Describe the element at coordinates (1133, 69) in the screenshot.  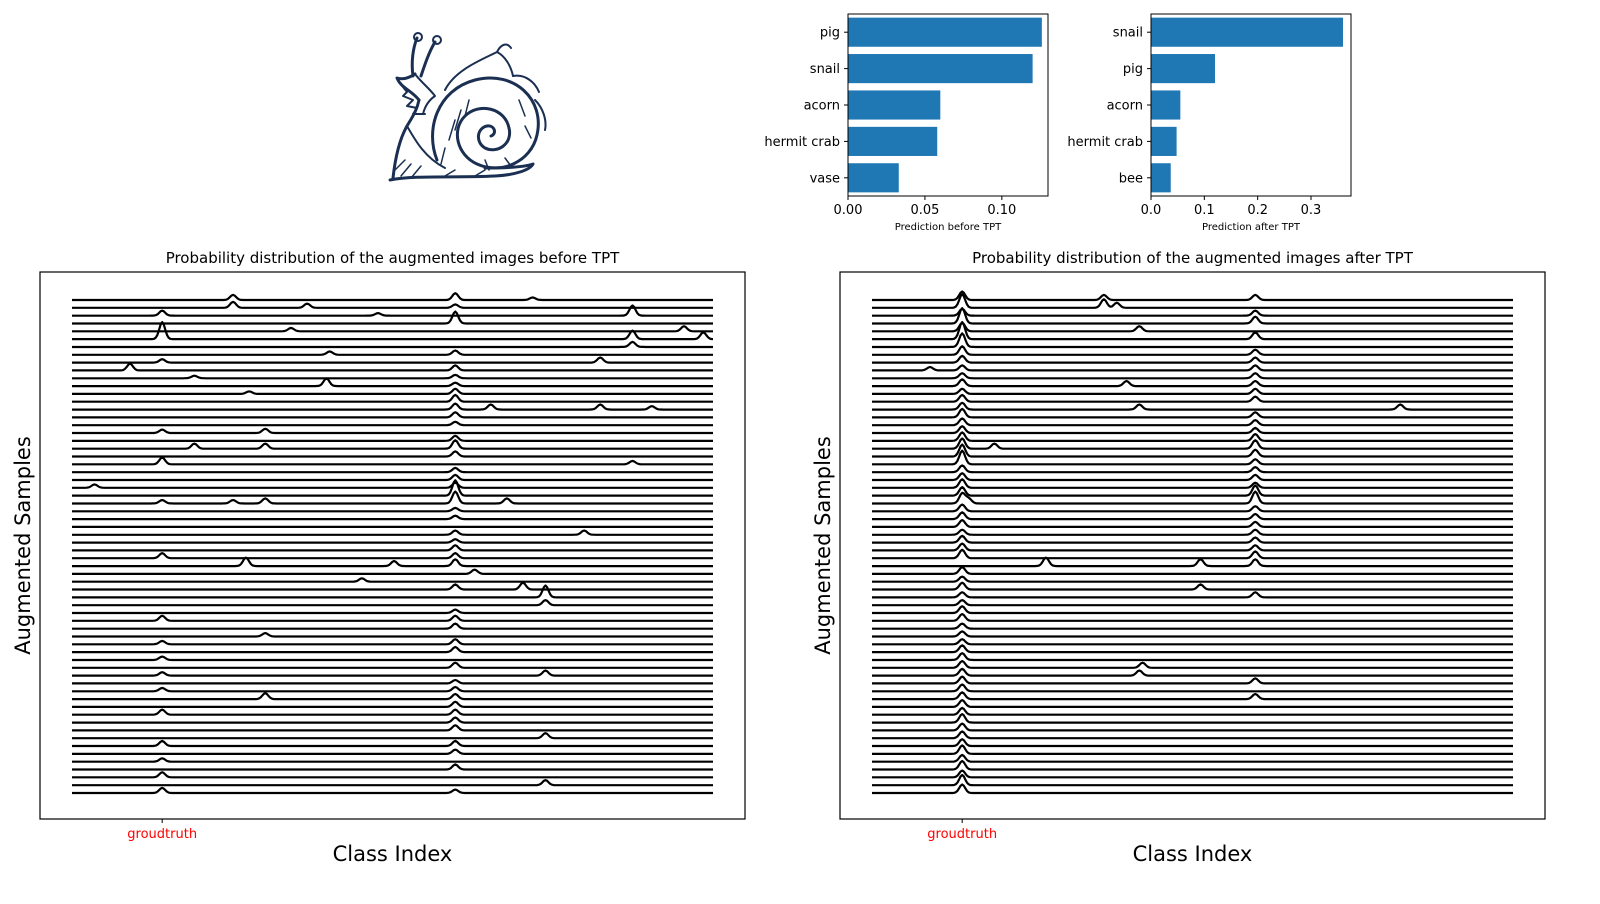
I see `category-label: pig` at that location.